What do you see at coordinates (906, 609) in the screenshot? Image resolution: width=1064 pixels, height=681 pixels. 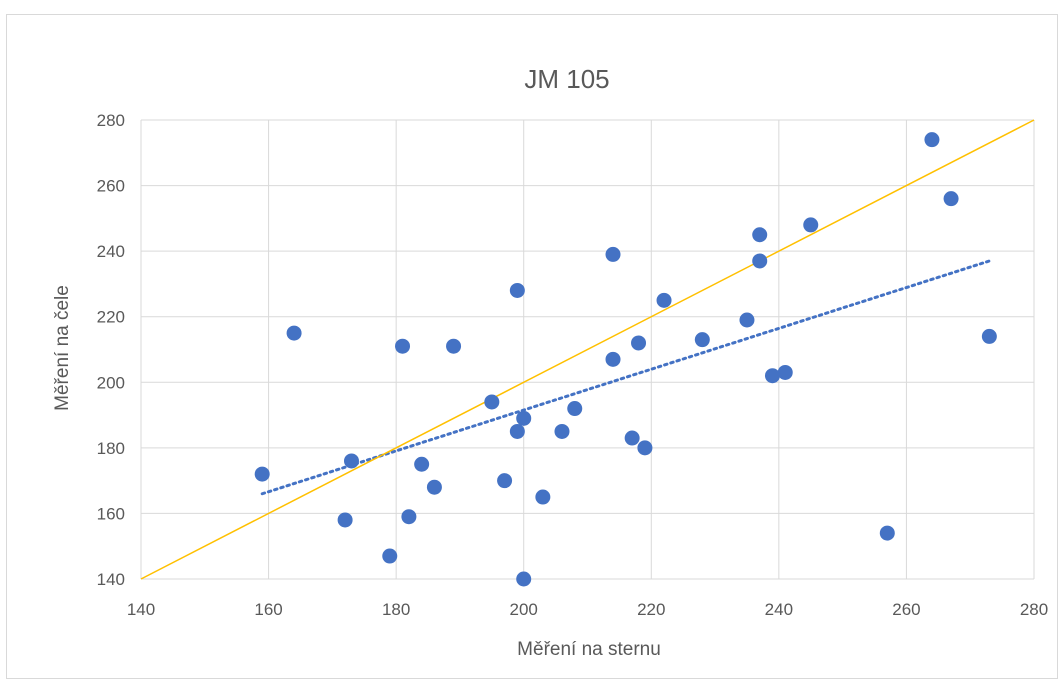 I see `x-tick-label: 260` at bounding box center [906, 609].